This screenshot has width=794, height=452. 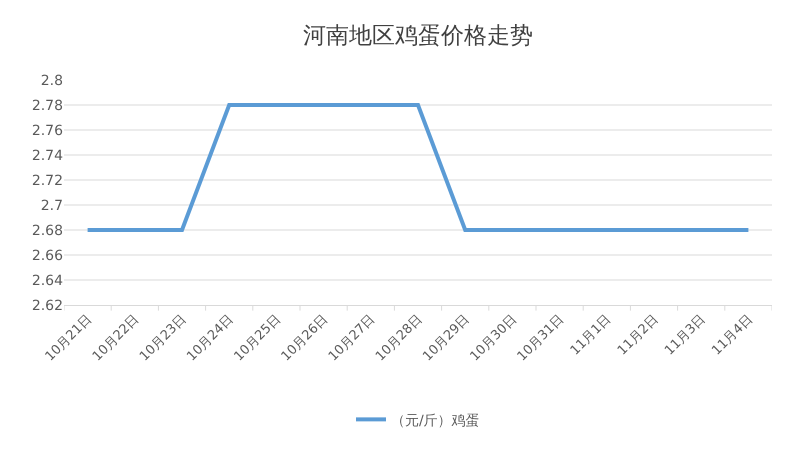 What do you see at coordinates (51, 80) in the screenshot?
I see `y-tick-label: 2.8` at bounding box center [51, 80].